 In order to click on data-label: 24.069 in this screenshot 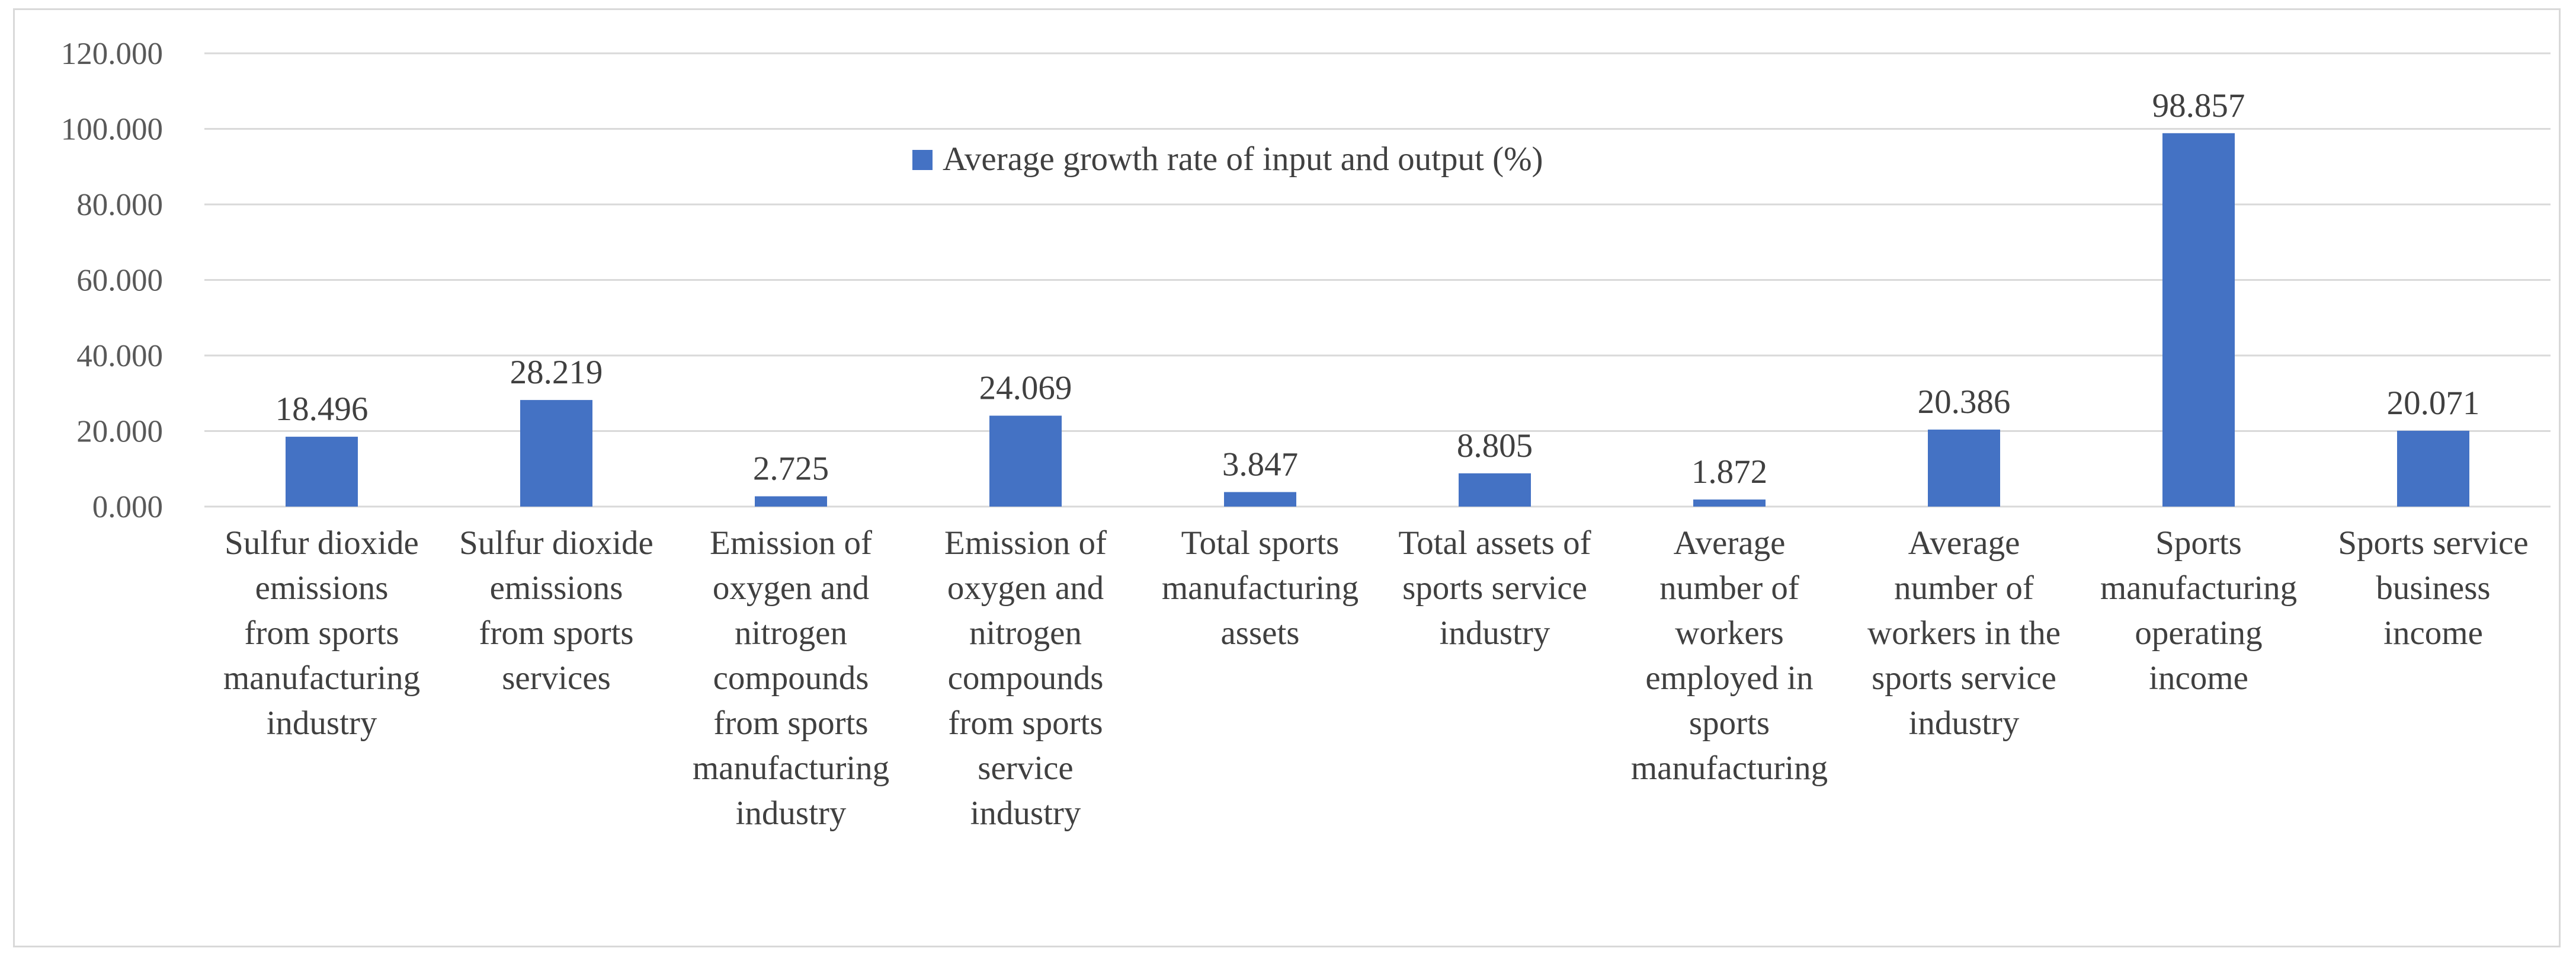, I will do `click(1025, 388)`.